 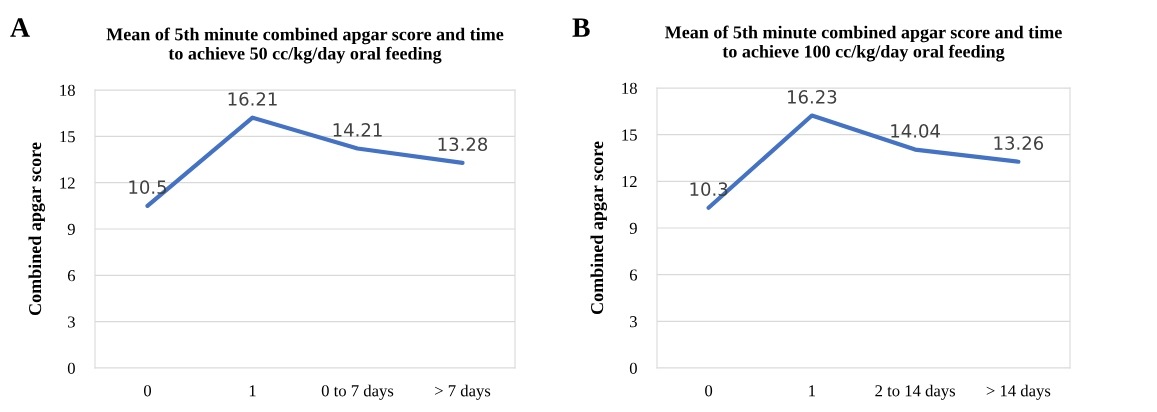 I want to click on chart-title: Mean of 5th minute combined apgar score and time to achieve 100 cc/kg/day oral feeding, so click(x=863, y=43).